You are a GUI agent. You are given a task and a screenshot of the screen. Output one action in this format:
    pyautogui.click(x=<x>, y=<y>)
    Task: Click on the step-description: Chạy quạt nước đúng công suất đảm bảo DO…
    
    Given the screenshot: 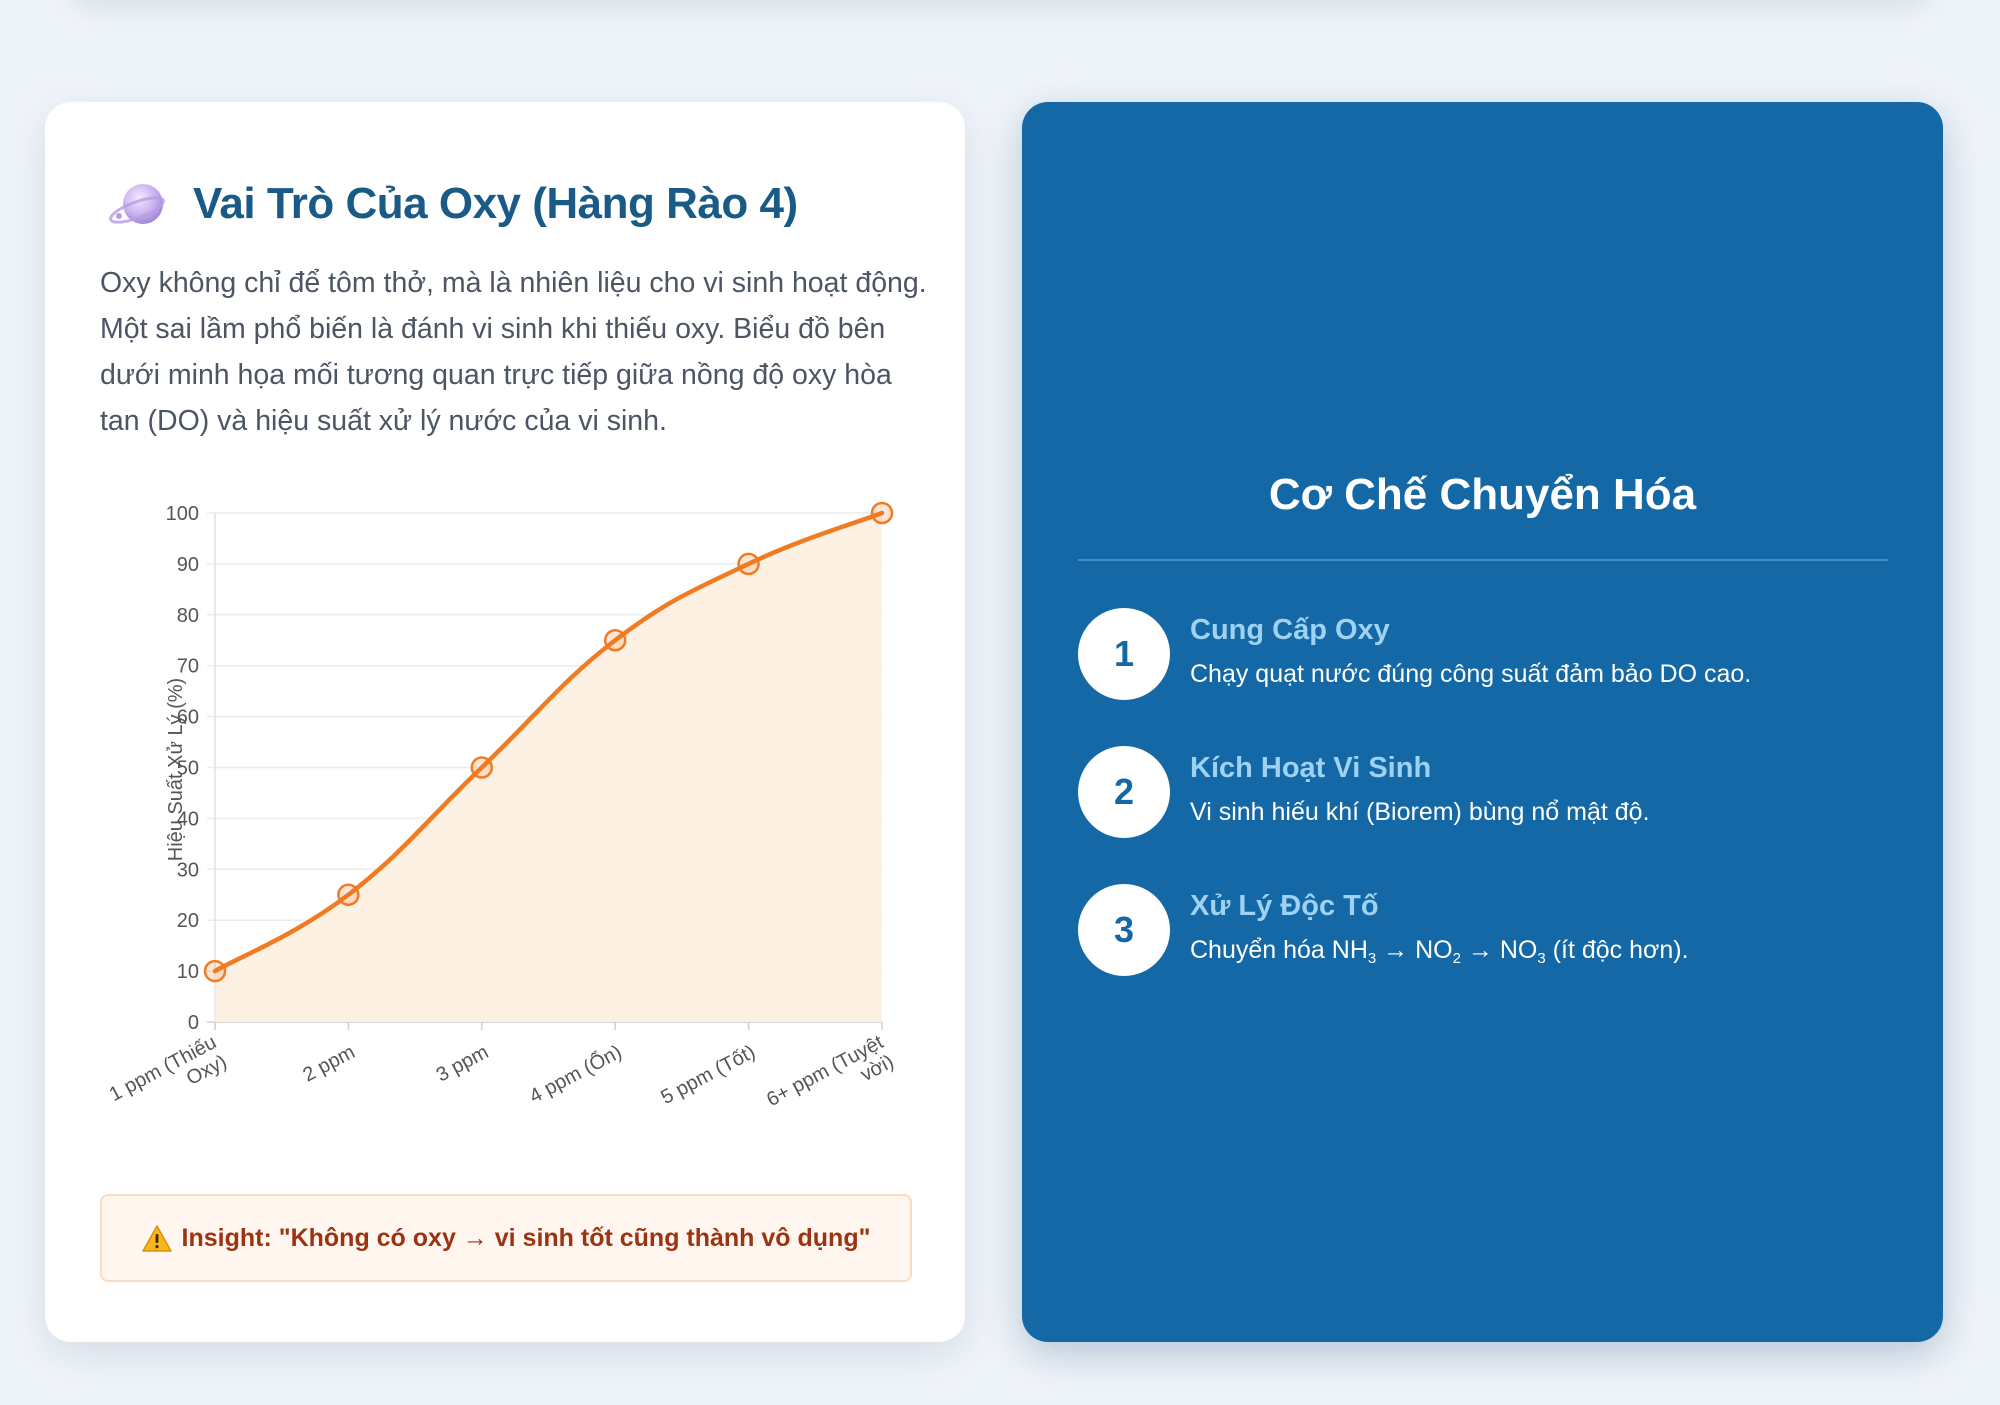 What is the action you would take?
    pyautogui.click(x=1471, y=674)
    